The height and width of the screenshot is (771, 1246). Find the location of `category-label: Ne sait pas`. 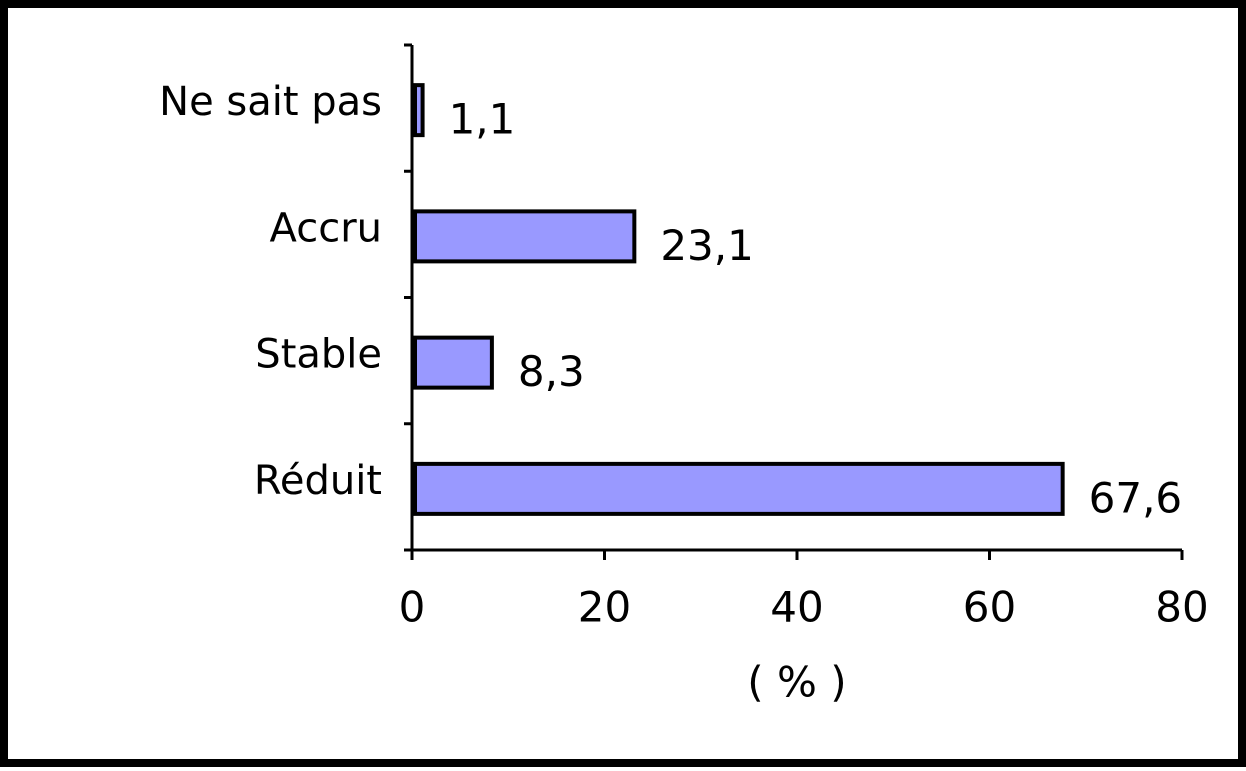

category-label: Ne sait pas is located at coordinates (270, 102).